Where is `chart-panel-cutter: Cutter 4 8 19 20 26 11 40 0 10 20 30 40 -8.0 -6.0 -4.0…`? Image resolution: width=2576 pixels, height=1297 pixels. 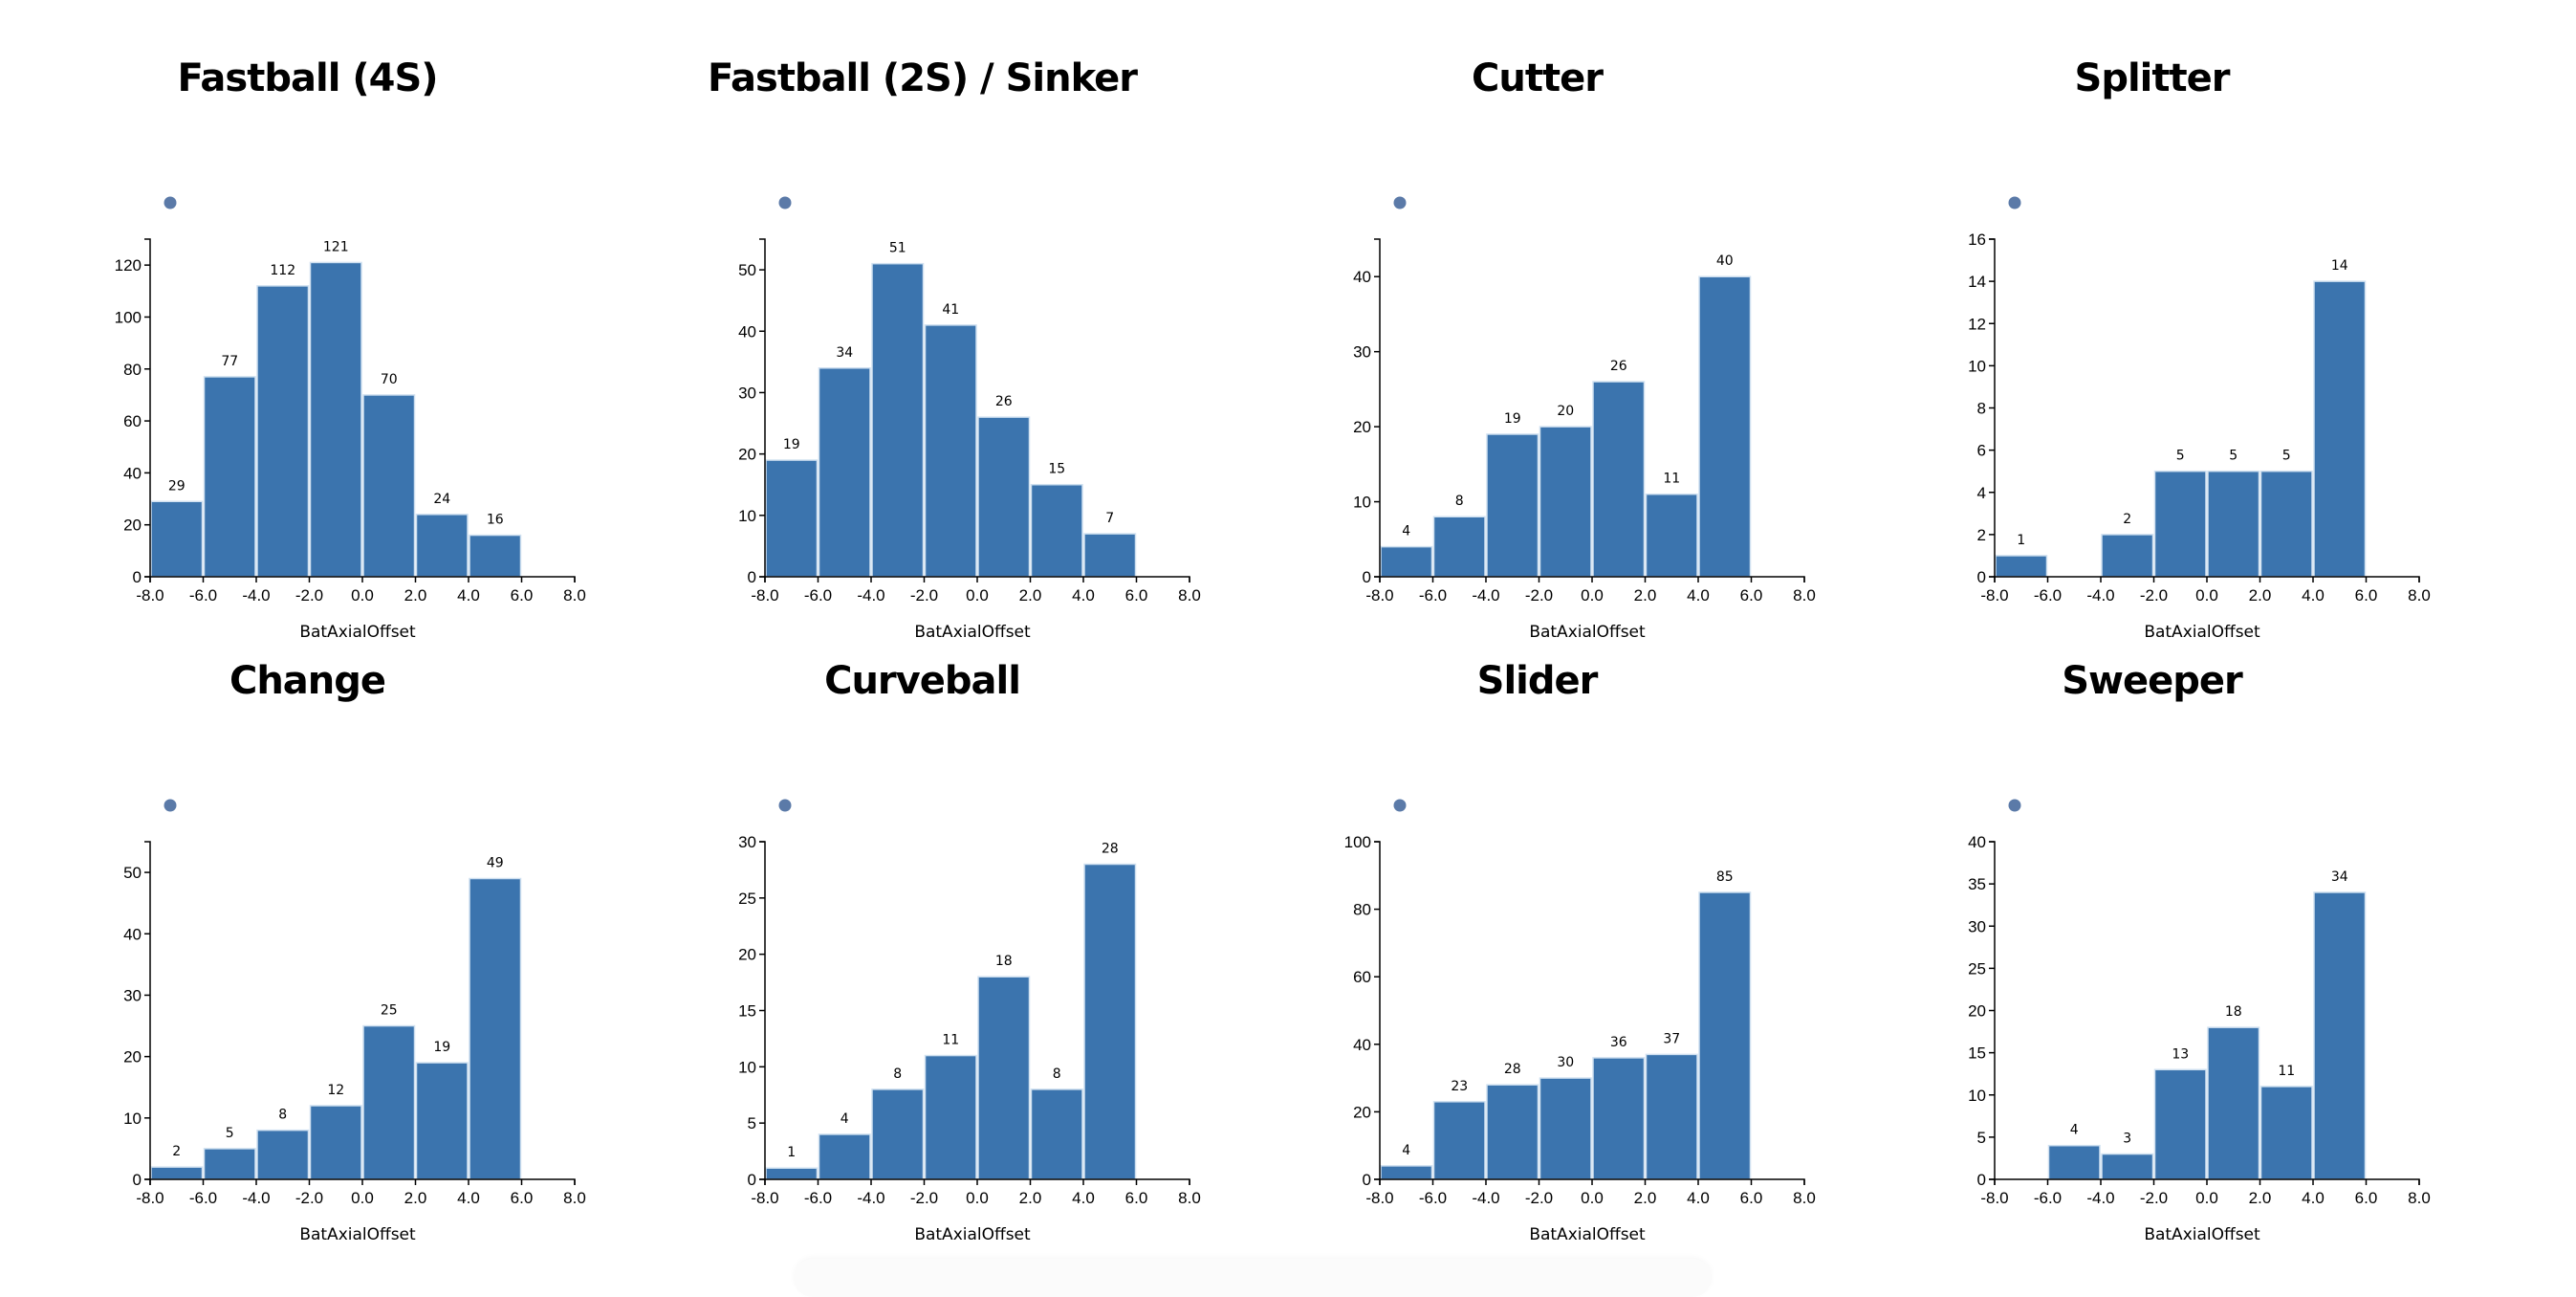 chart-panel-cutter: Cutter 4 8 19 20 26 11 40 0 10 20 30 40 -8.0 -6.0 -4.0… is located at coordinates (1537, 321).